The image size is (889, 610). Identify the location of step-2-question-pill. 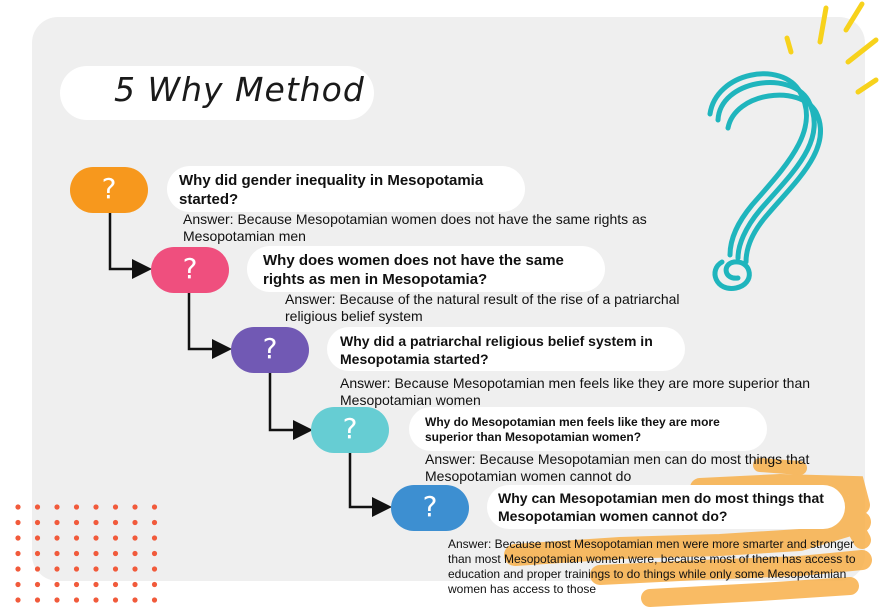
(426, 269).